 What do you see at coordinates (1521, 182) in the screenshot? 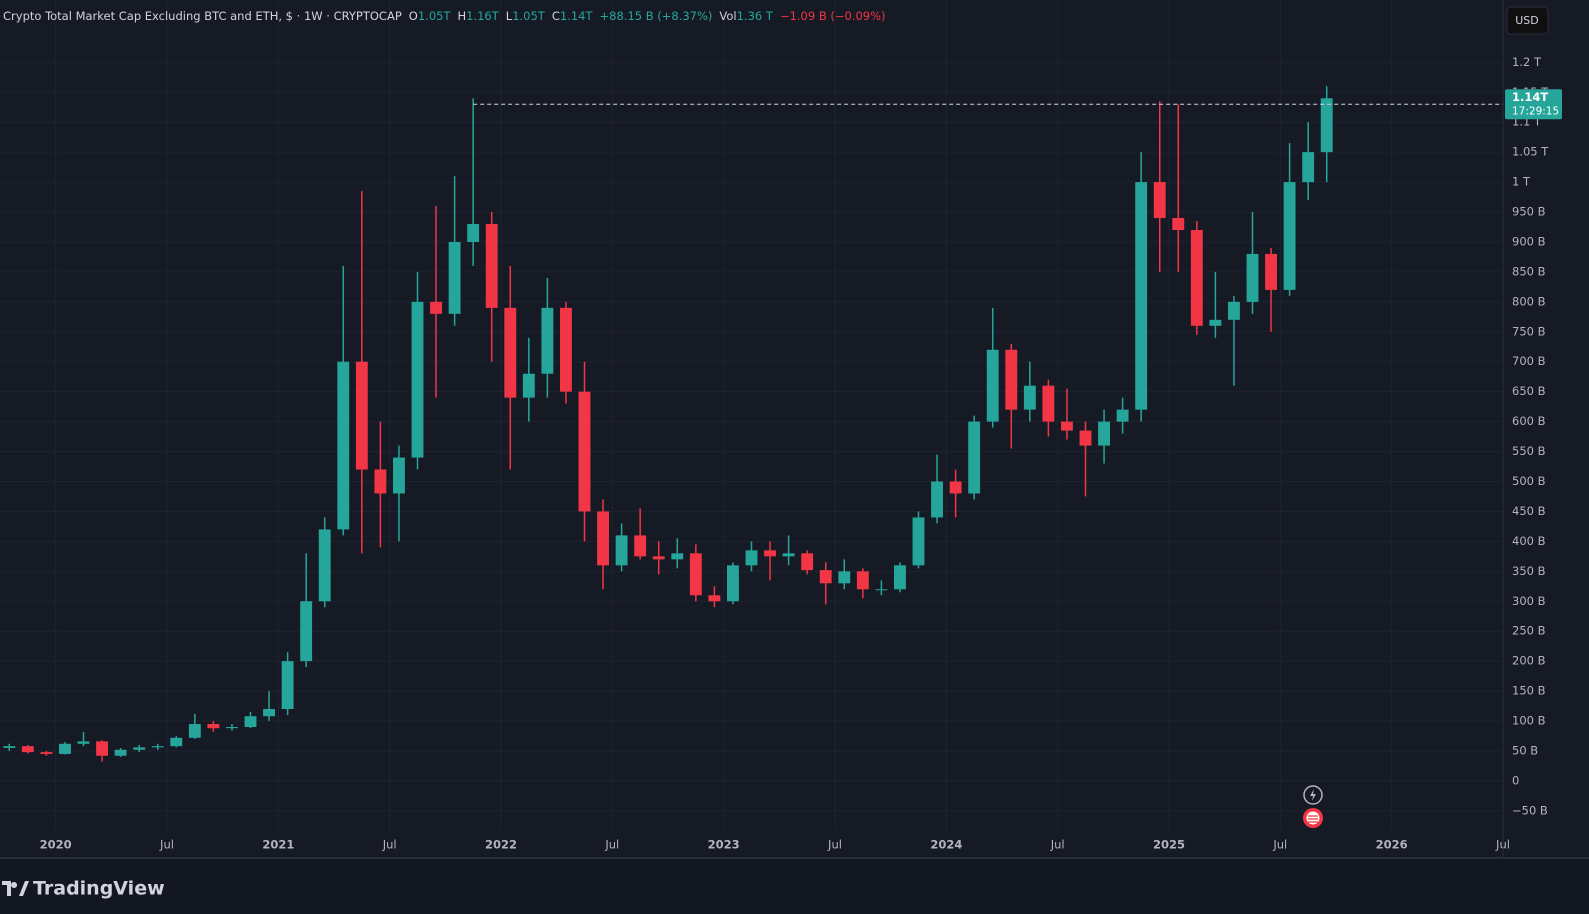
I see `y-tick-label: 1 T` at bounding box center [1521, 182].